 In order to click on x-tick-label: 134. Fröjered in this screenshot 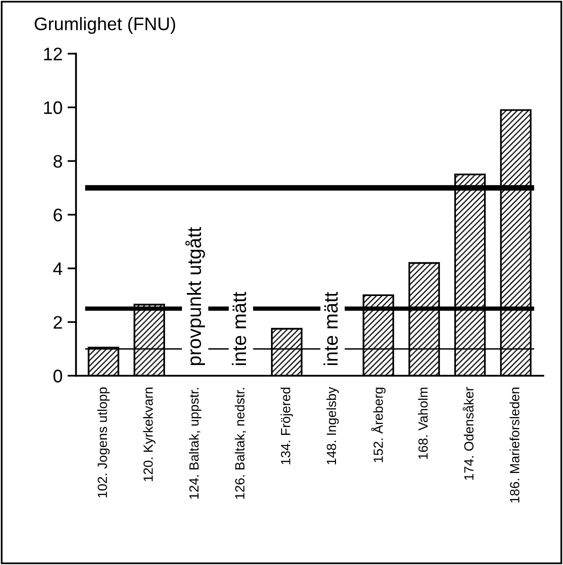, I will do `click(286, 426)`.